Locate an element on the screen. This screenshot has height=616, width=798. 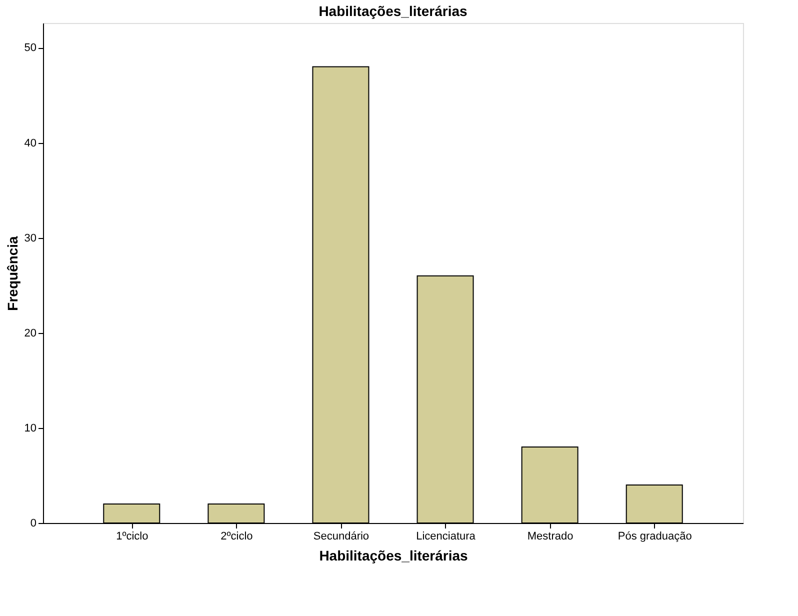
x-axis-title: Habilitações_literárias is located at coordinates (393, 556).